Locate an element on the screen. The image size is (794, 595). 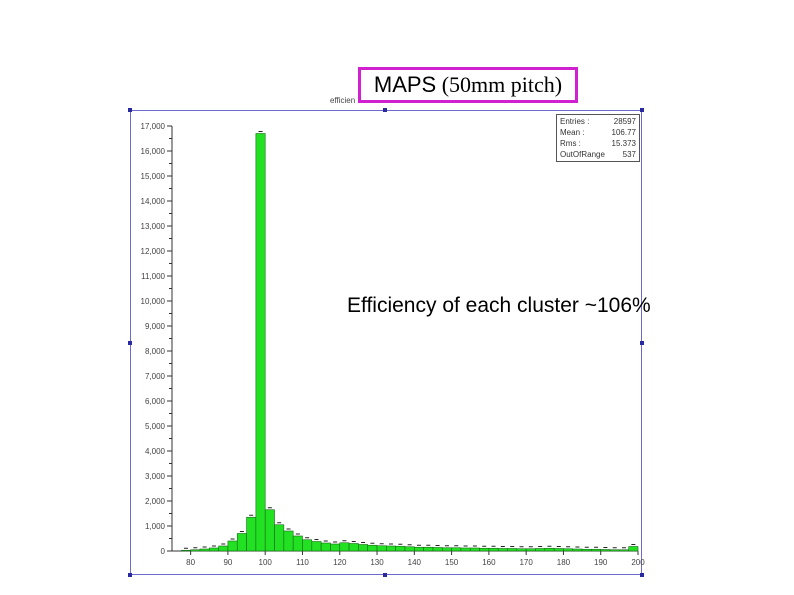
x-tick-label: 180 is located at coordinates (564, 562).